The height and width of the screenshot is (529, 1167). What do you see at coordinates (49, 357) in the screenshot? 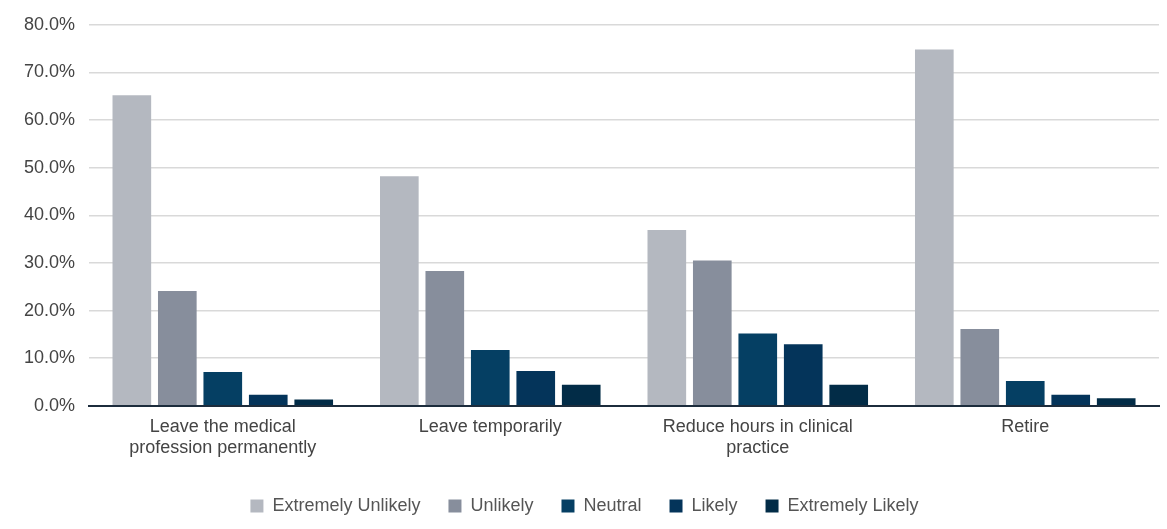
I see `y-tick-label: 10.0%` at bounding box center [49, 357].